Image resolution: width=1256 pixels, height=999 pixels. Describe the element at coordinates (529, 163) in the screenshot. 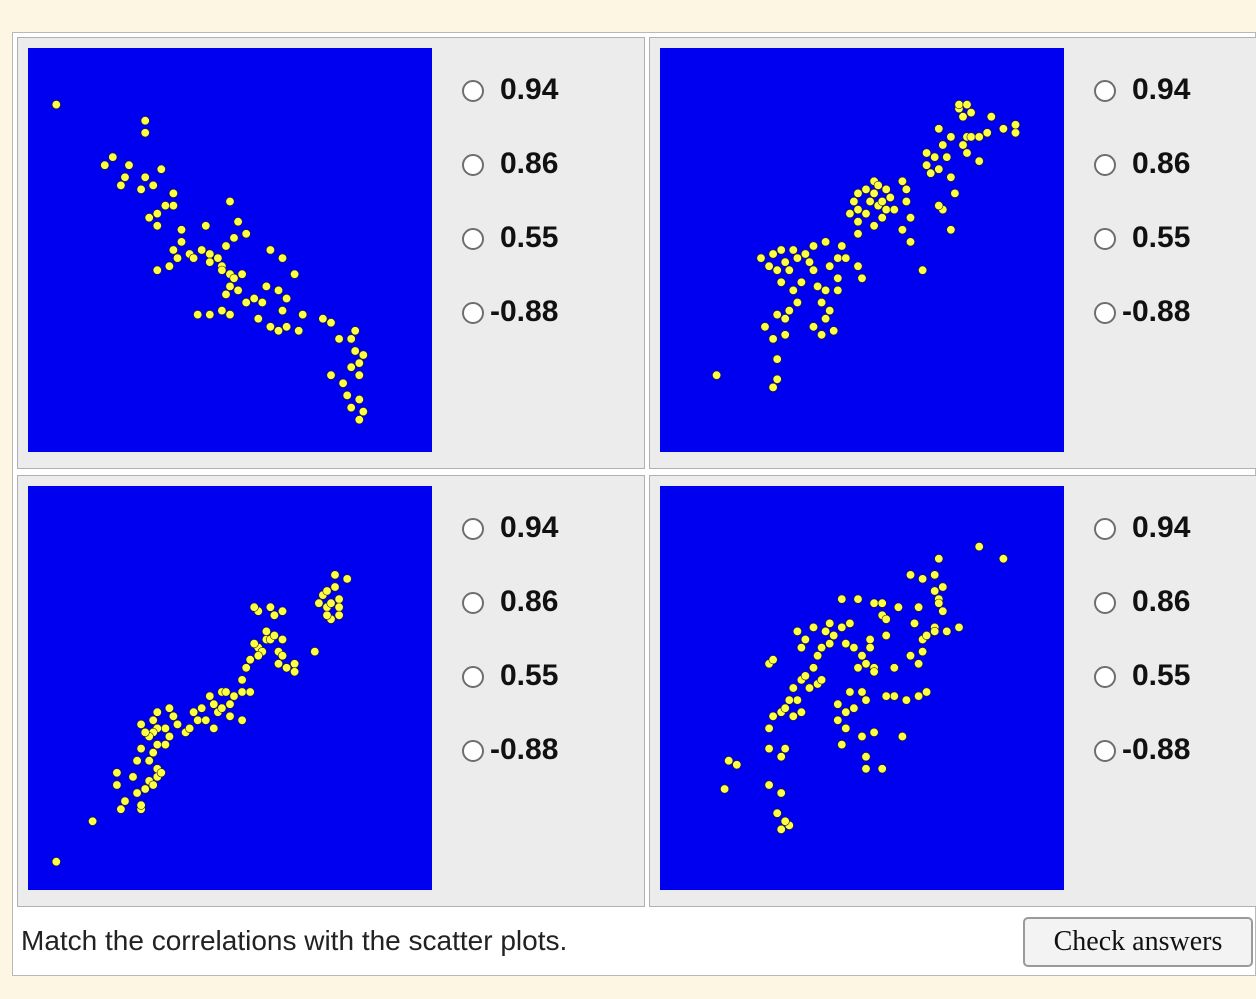

I see `option-label: 0.86` at that location.